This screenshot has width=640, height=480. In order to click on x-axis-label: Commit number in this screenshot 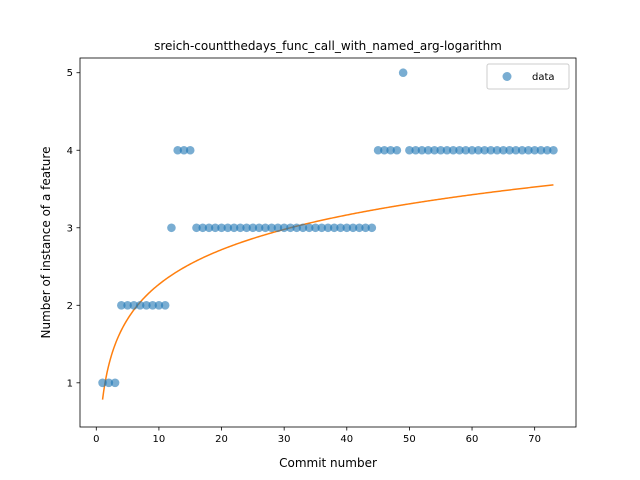, I will do `click(328, 463)`.